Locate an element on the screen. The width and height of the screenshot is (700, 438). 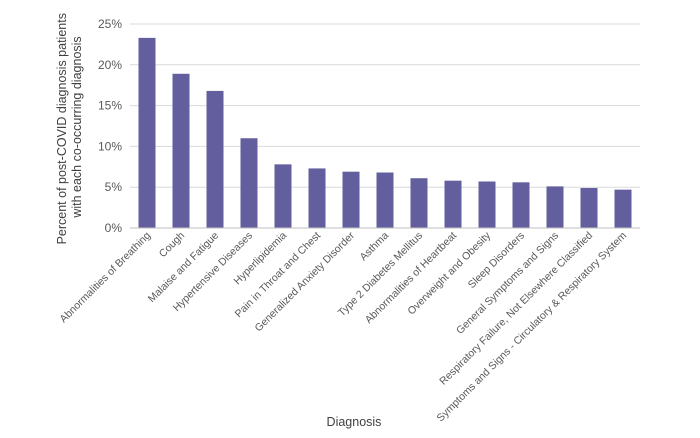
y-tick-label: 10% is located at coordinates (110, 146).